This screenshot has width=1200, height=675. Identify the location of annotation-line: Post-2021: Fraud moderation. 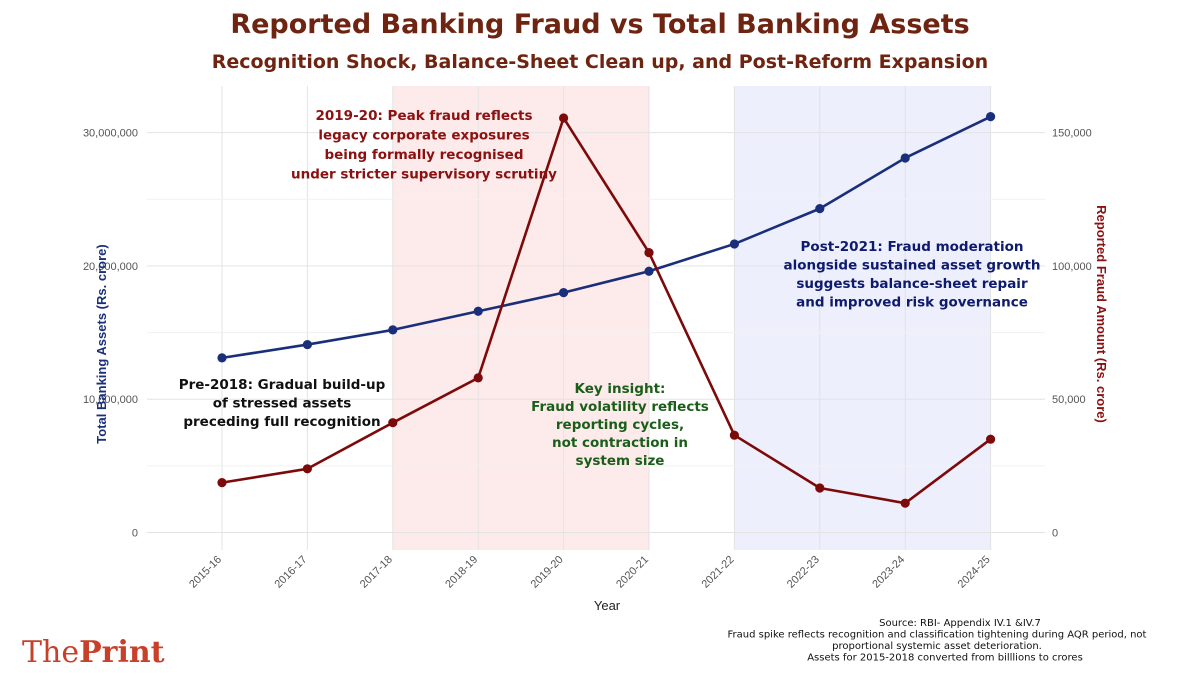
(912, 247).